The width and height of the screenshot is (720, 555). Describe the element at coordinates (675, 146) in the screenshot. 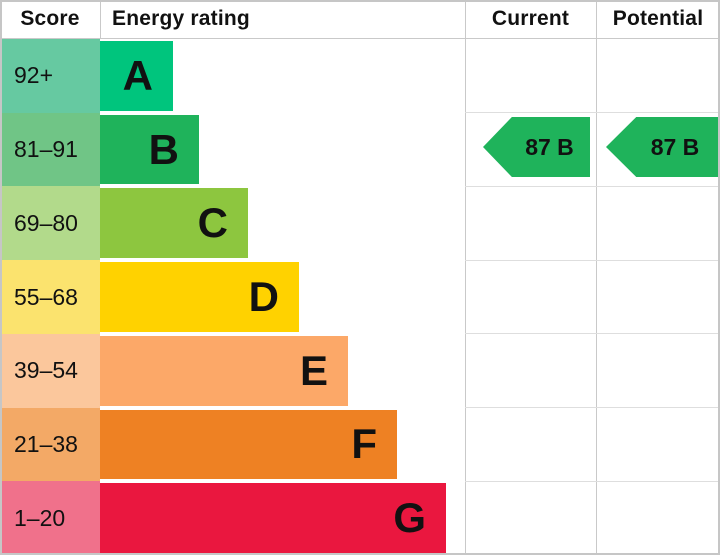

I see `potential-rating-label: 87 B` at that location.